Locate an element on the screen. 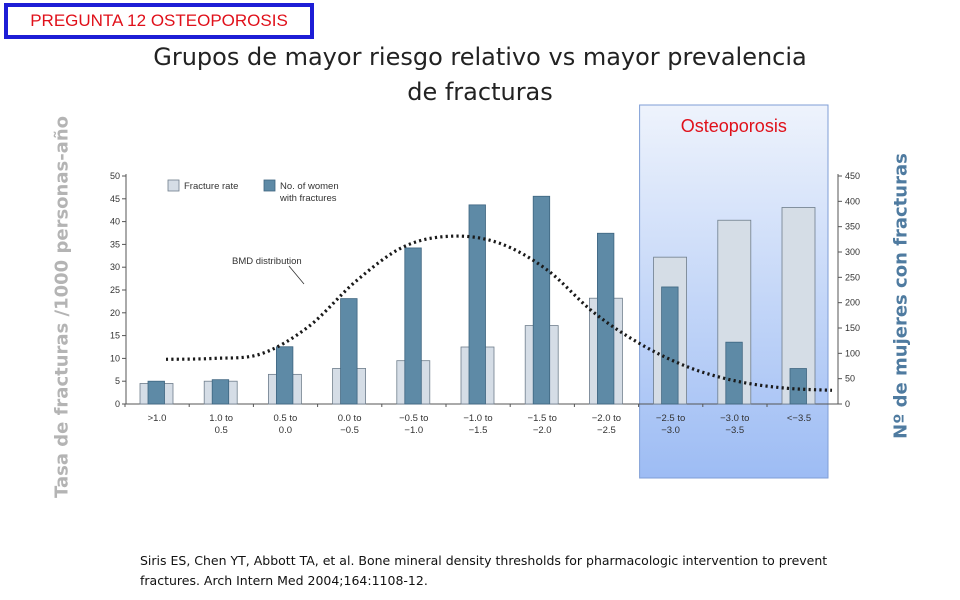 The height and width of the screenshot is (600, 960). y-right-tick-label: 100 is located at coordinates (852, 353).